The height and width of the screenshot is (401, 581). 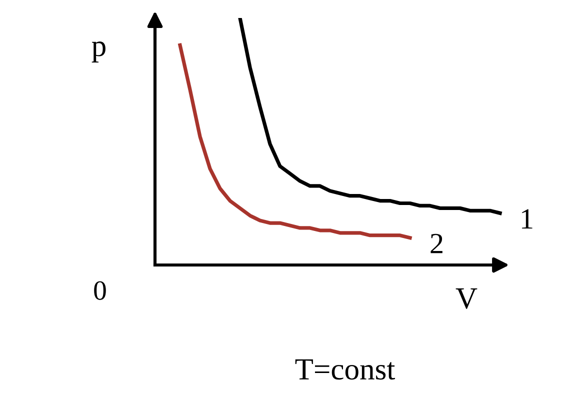 I want to click on x-axis-title: V, so click(x=467, y=298).